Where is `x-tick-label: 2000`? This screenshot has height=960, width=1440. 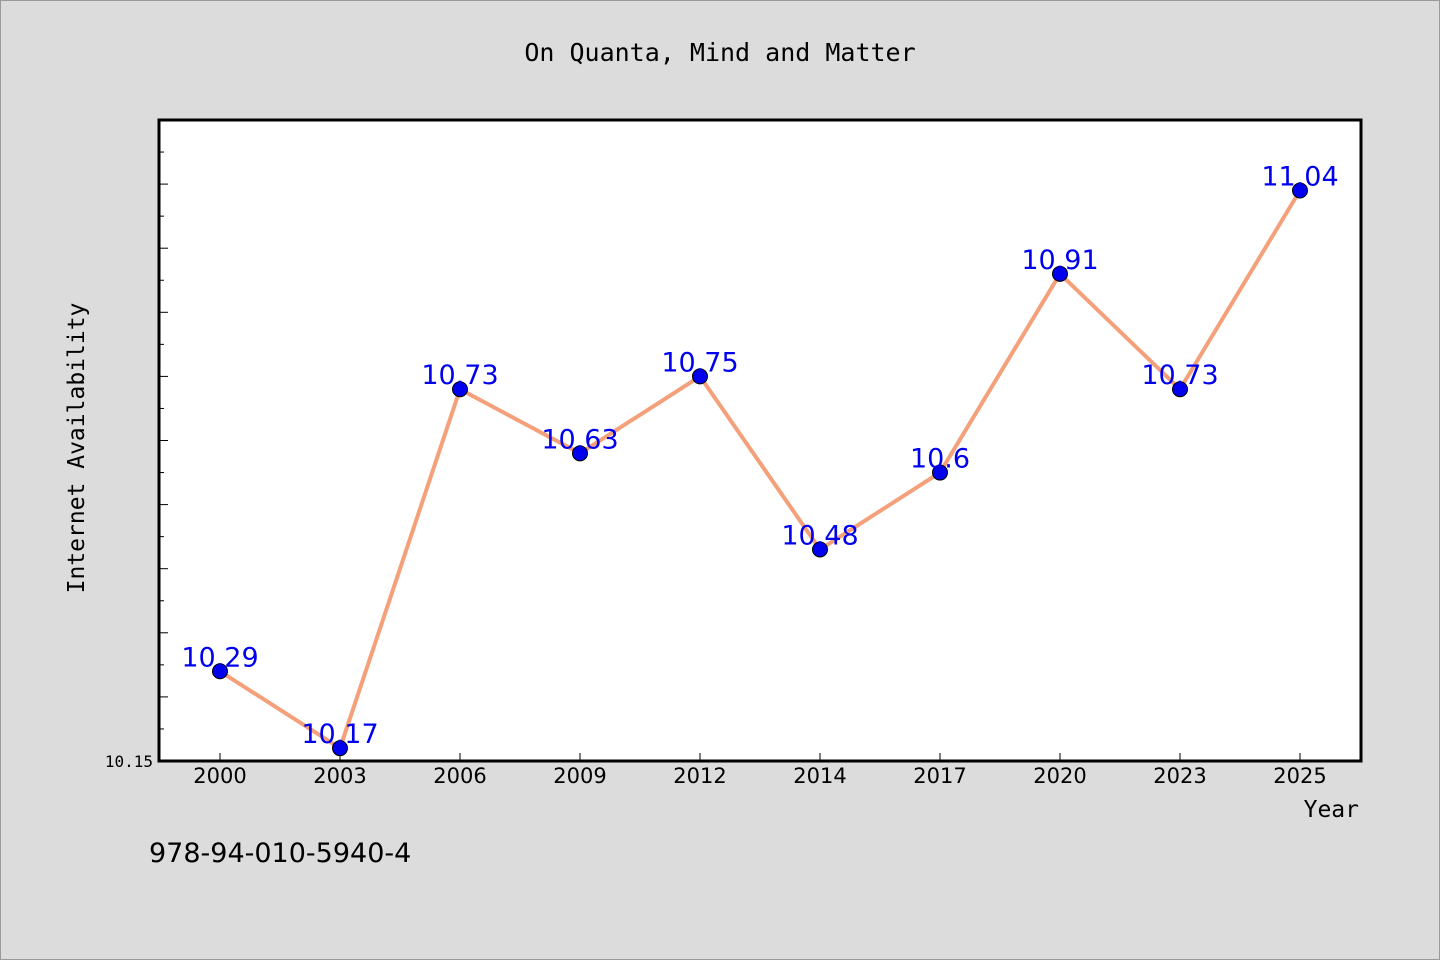
x-tick-label: 2000 is located at coordinates (219, 776).